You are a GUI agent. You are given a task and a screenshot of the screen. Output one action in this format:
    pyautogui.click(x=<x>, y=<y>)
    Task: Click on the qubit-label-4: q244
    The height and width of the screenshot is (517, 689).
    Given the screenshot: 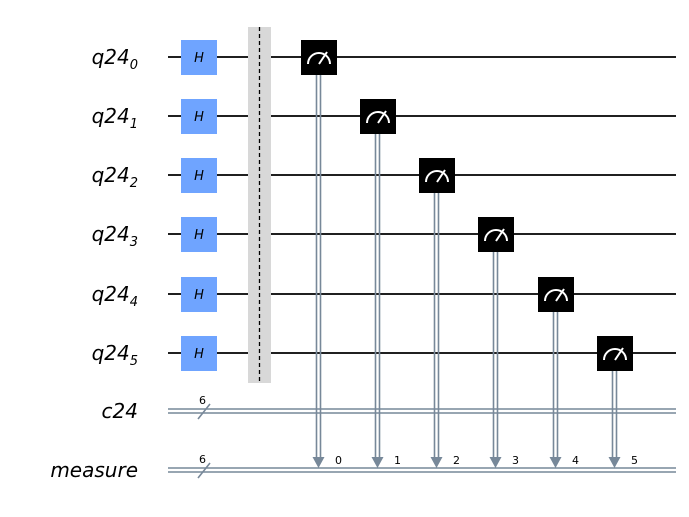 What is the action you would take?
    pyautogui.click(x=115, y=296)
    